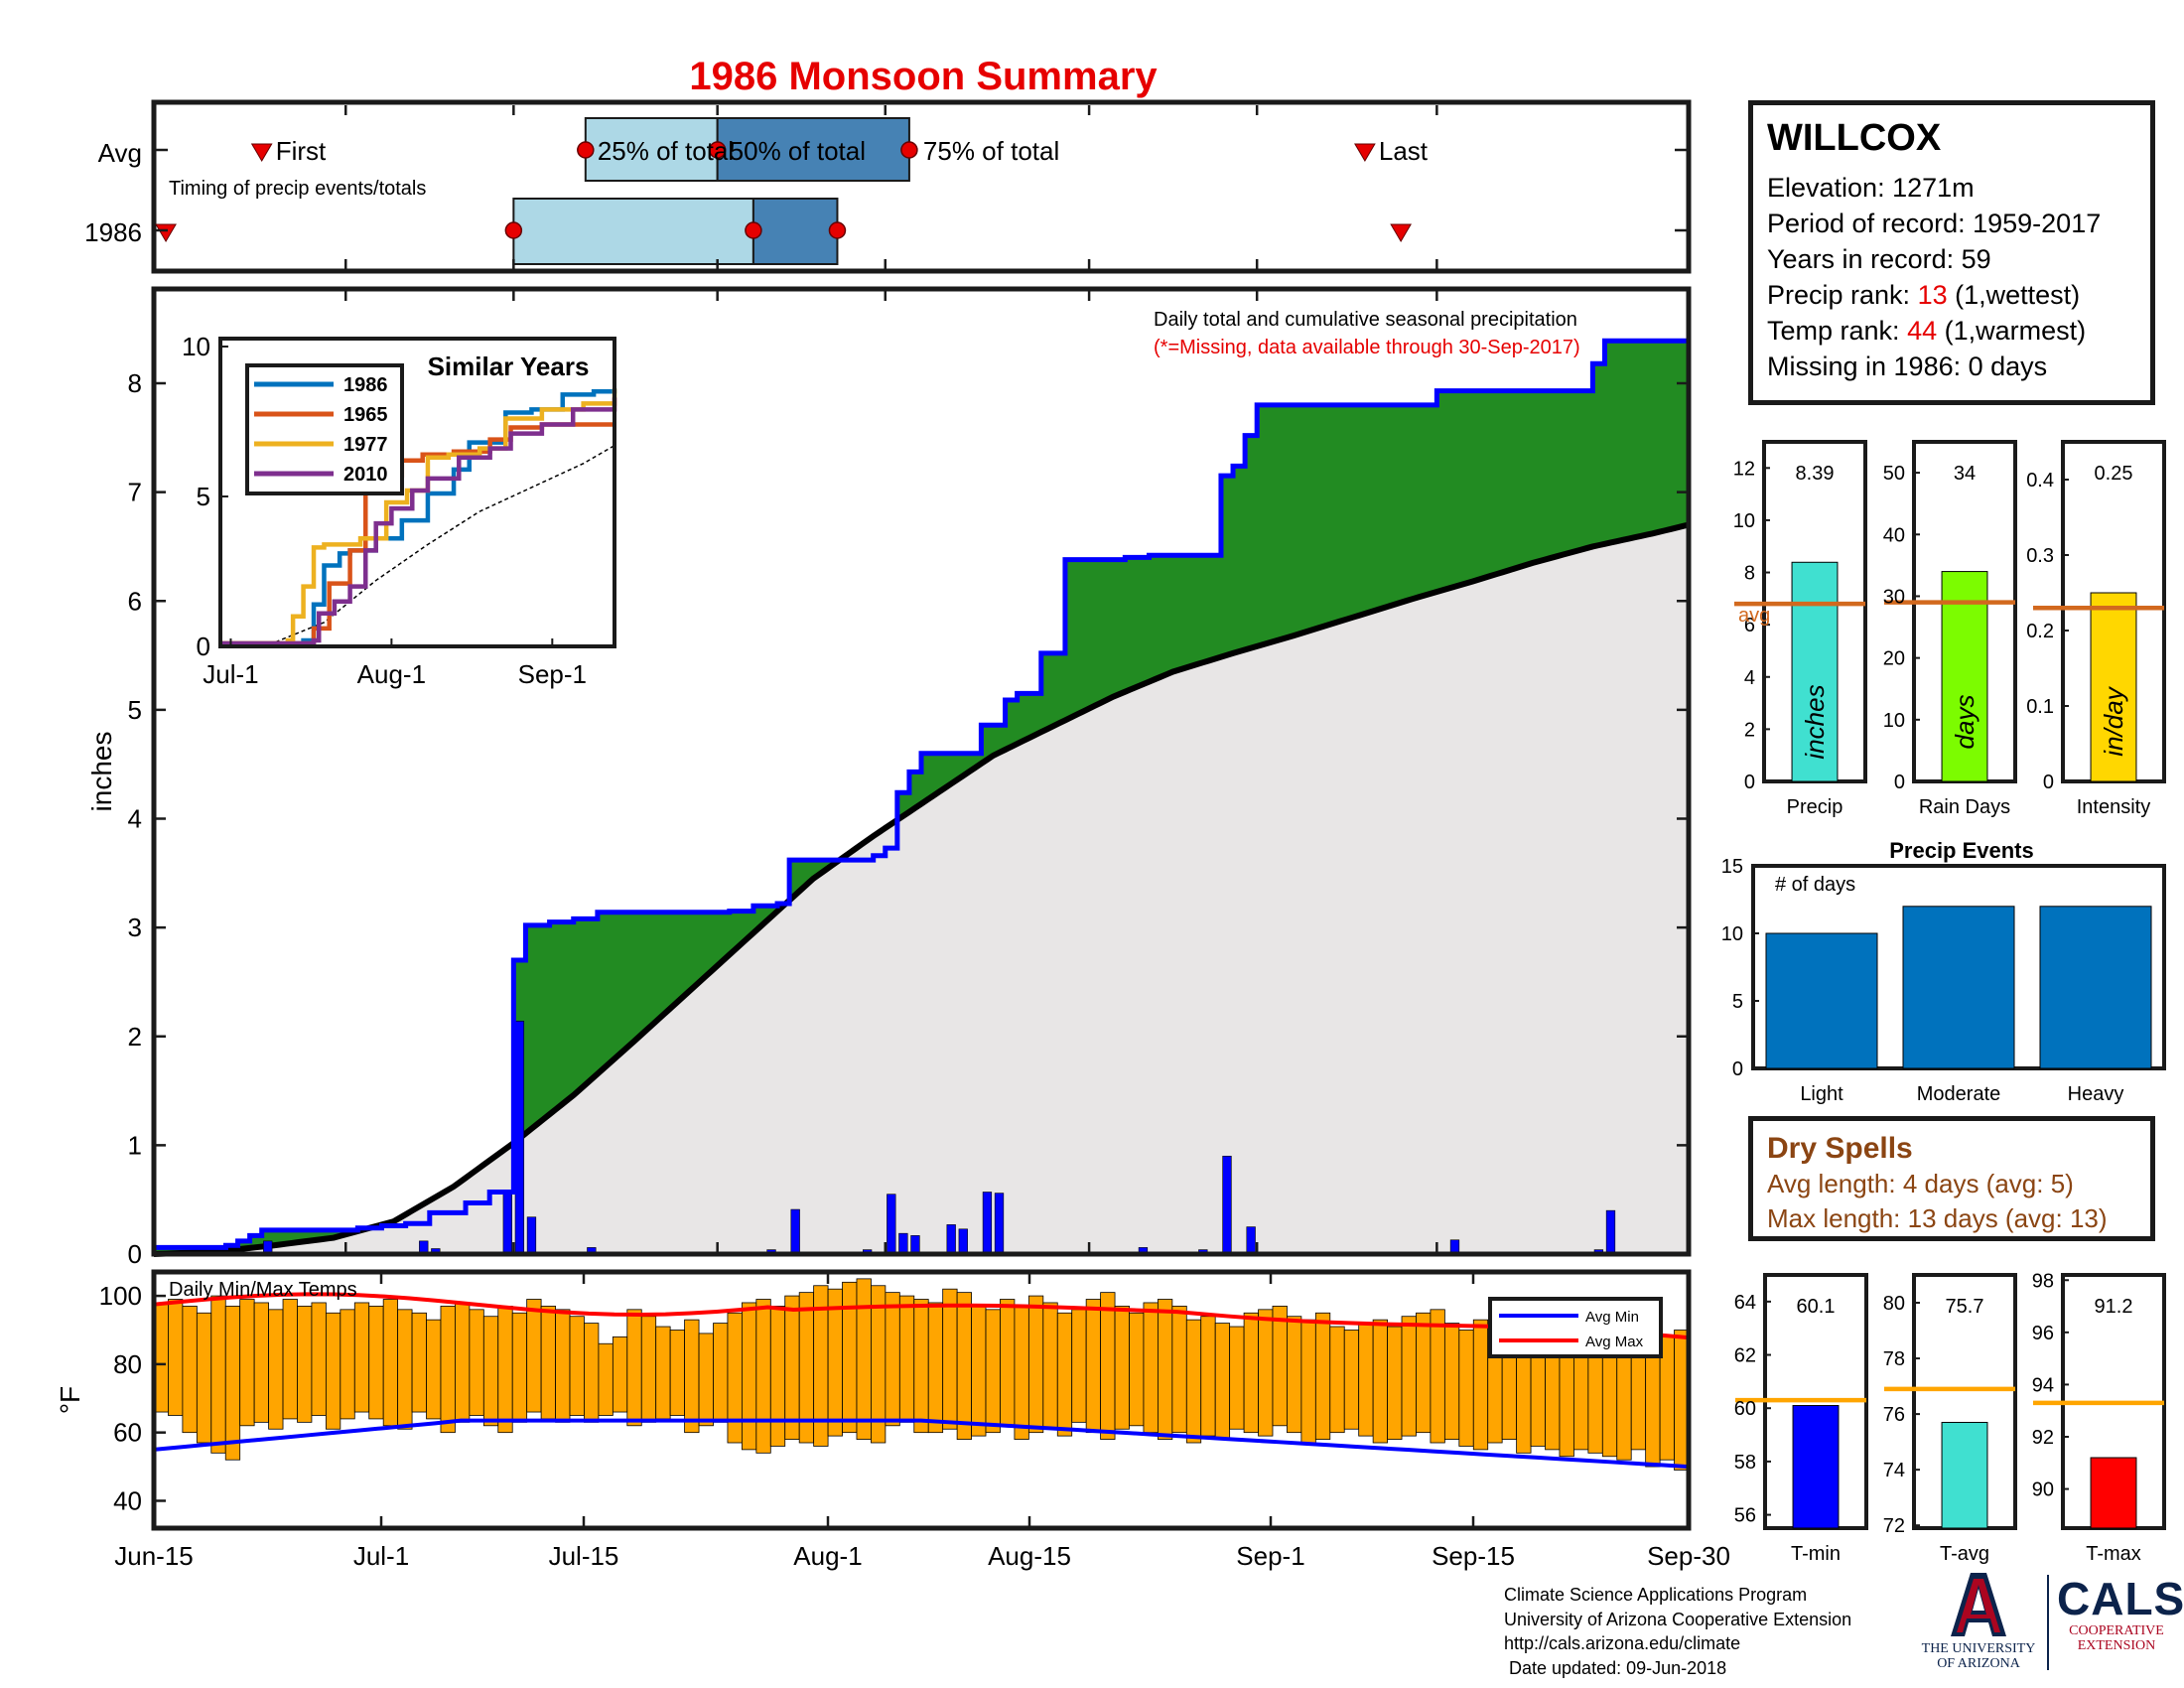 The height and width of the screenshot is (1688, 2184). I want to click on legend-avg-max-label: Avg Max, so click(1614, 1342).